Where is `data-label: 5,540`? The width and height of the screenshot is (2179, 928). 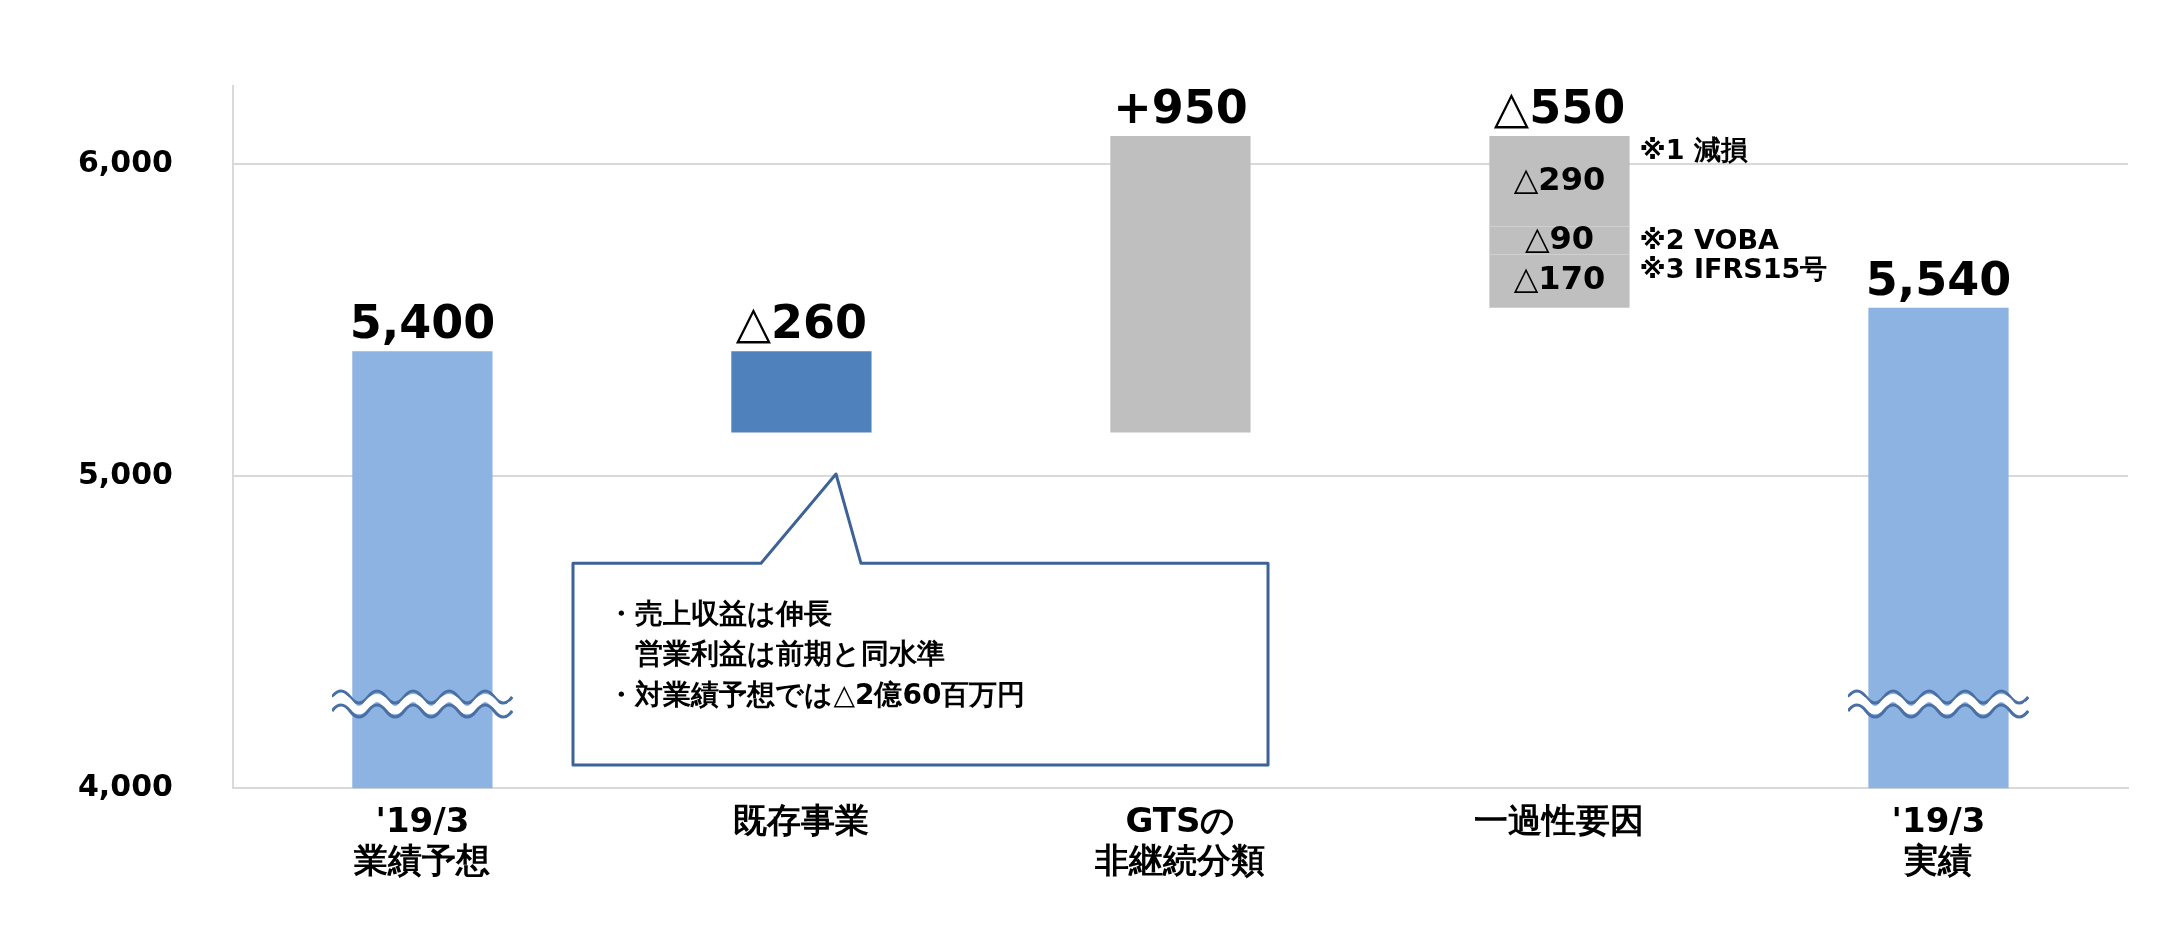 data-label: 5,540 is located at coordinates (1938, 278).